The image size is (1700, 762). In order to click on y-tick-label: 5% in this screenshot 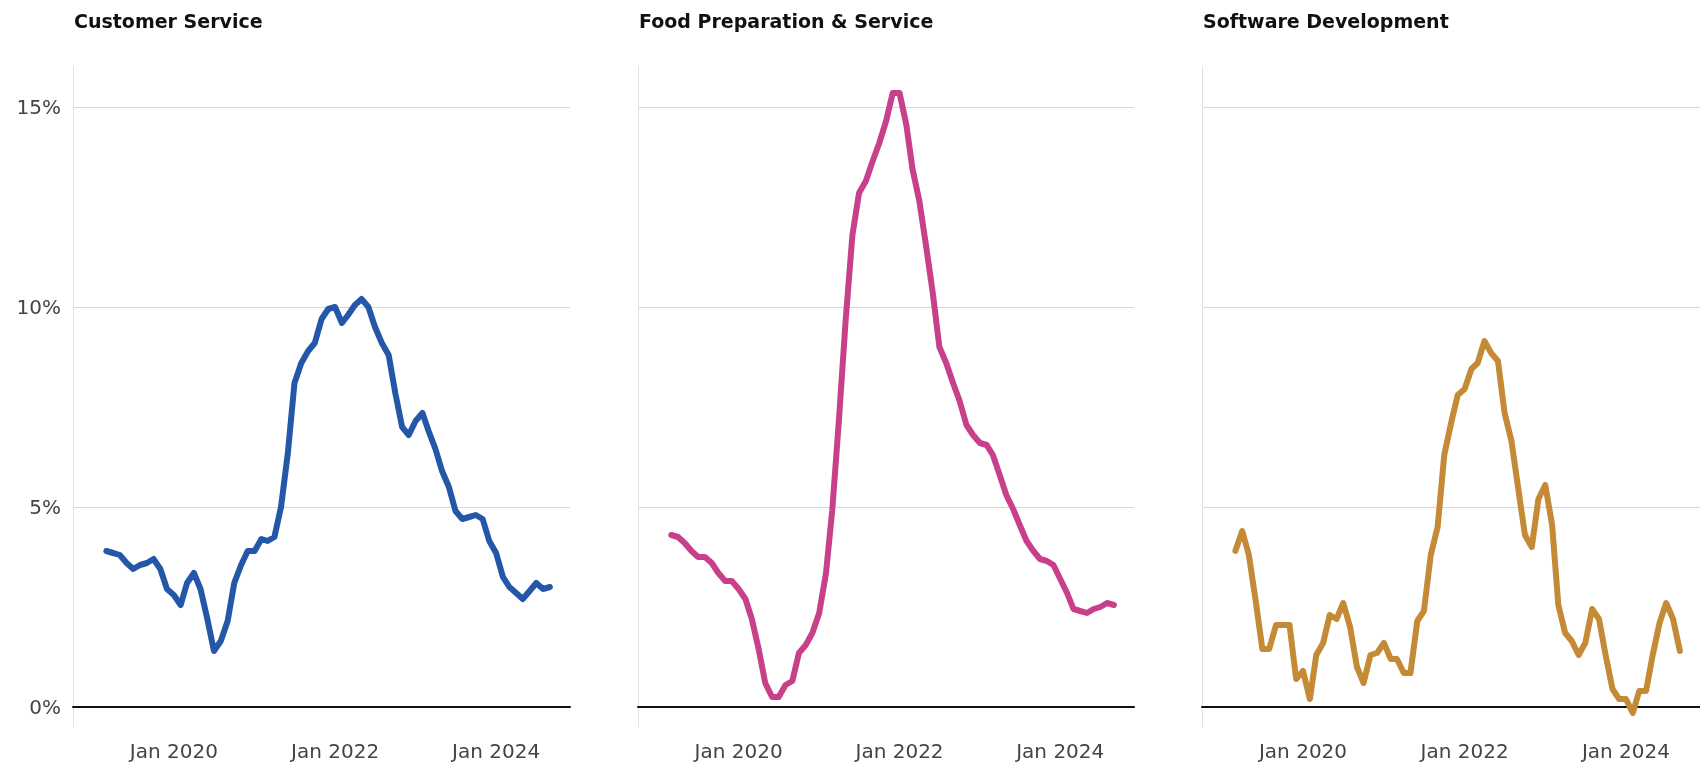, I will do `click(45, 507)`.